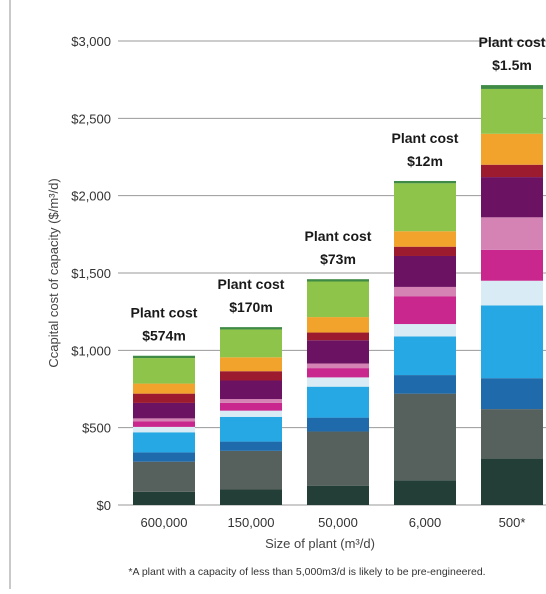 The width and height of the screenshot is (546, 594). I want to click on y-tick-label: $2,500, so click(91, 118).